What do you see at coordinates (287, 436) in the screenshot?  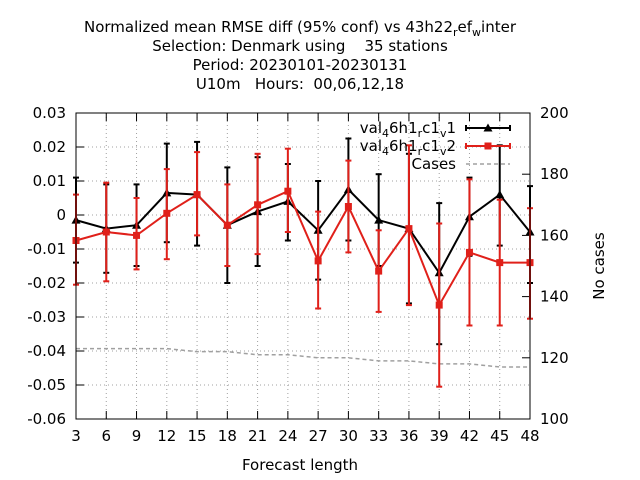 I see `x-tick-label: 24` at bounding box center [287, 436].